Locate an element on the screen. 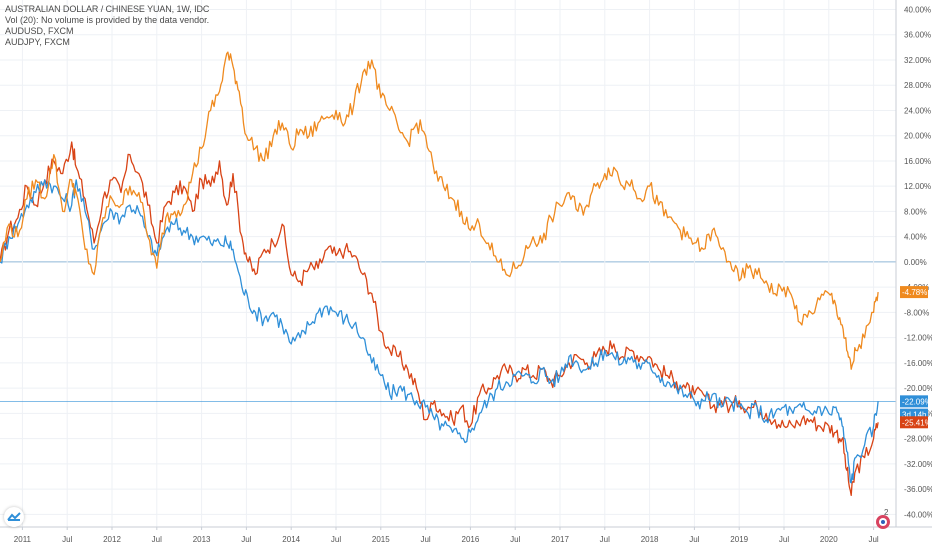 The width and height of the screenshot is (932, 550). x-tick-label: 2012 is located at coordinates (112, 539).